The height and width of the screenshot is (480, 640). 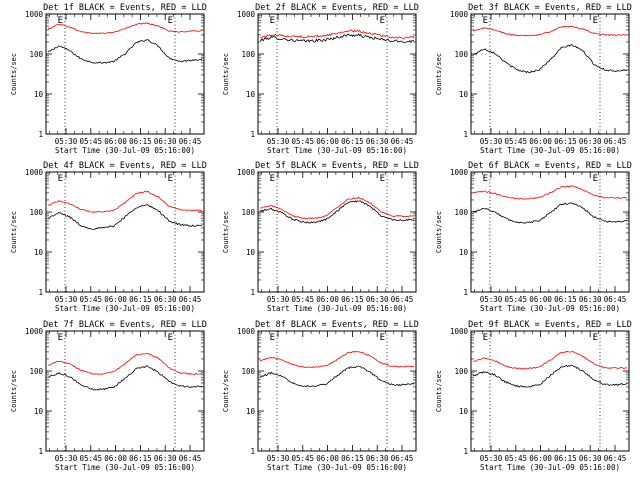 What do you see at coordinates (337, 166) in the screenshot?
I see `panel-title: Det 5f BLACK = Events, RED = LLD` at bounding box center [337, 166].